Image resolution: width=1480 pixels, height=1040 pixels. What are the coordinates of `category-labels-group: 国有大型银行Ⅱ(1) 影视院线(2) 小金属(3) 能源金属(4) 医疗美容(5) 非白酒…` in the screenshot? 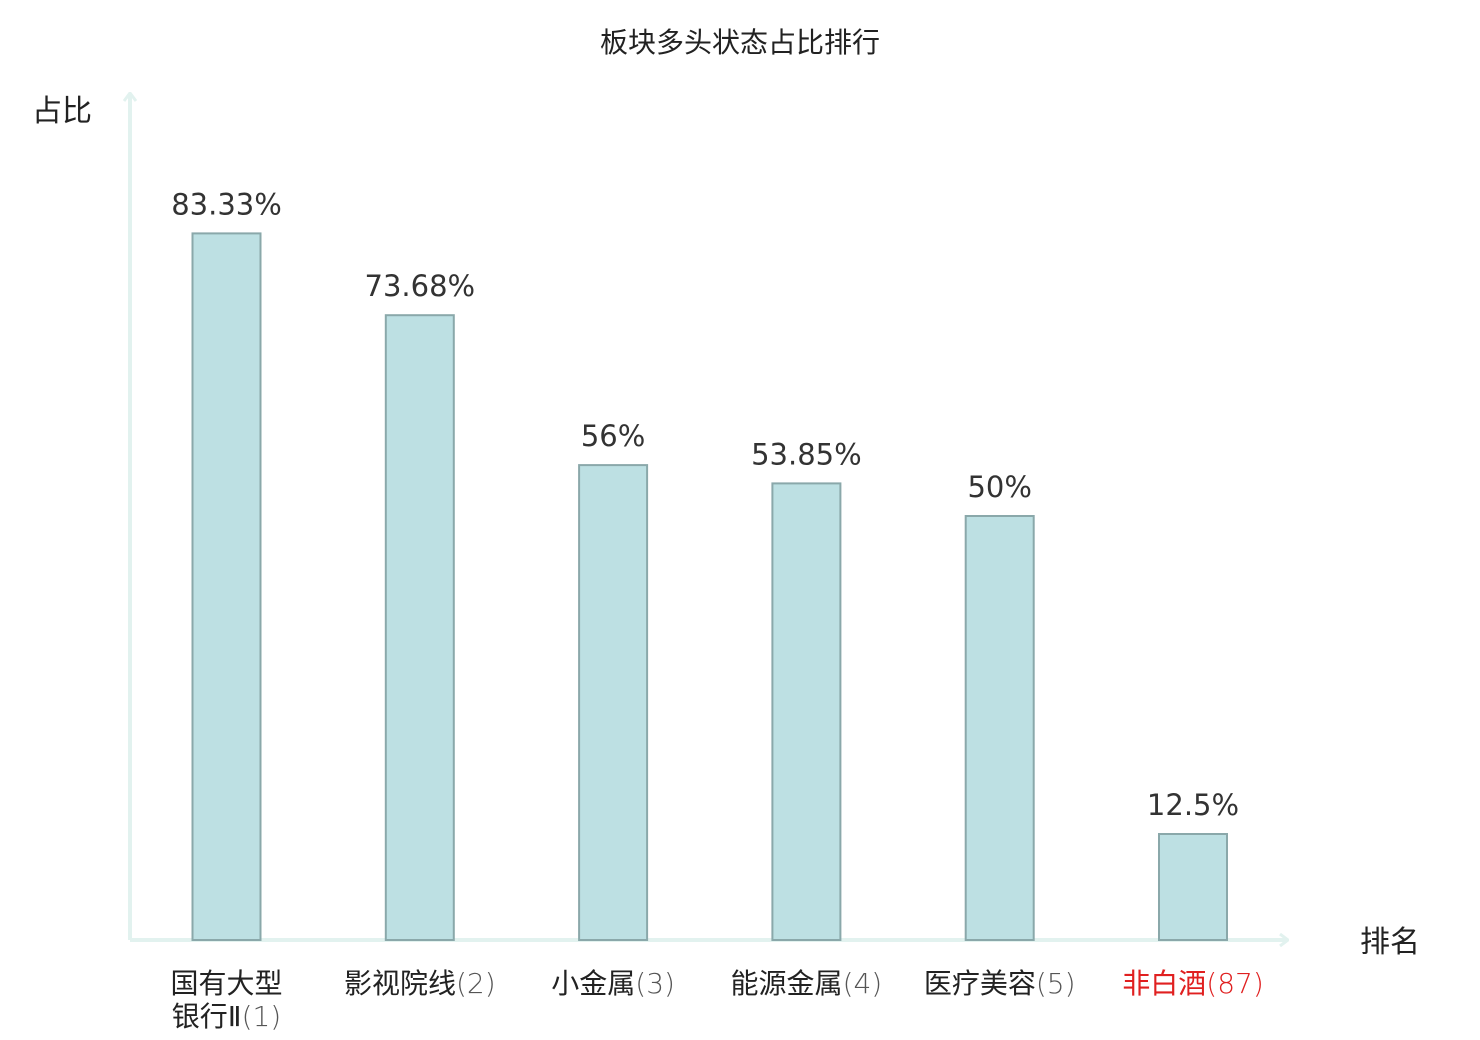 It's located at (716, 1000).